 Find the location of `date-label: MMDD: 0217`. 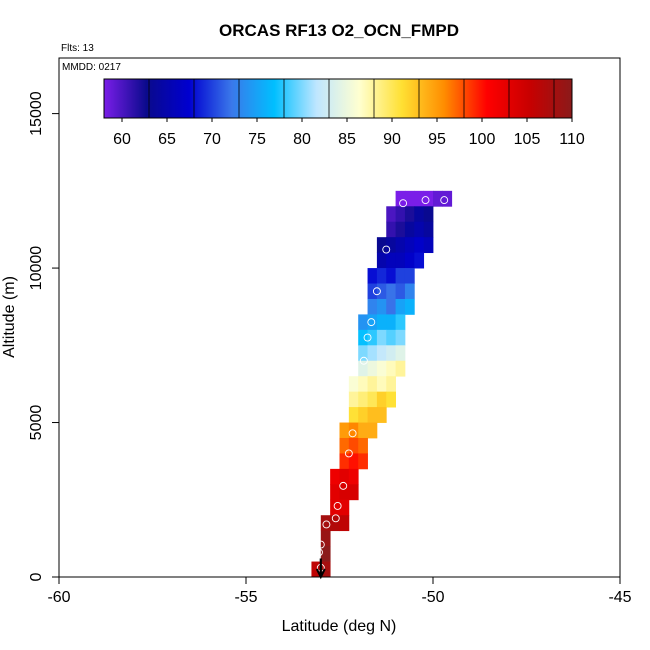

date-label: MMDD: 0217 is located at coordinates (91, 67).